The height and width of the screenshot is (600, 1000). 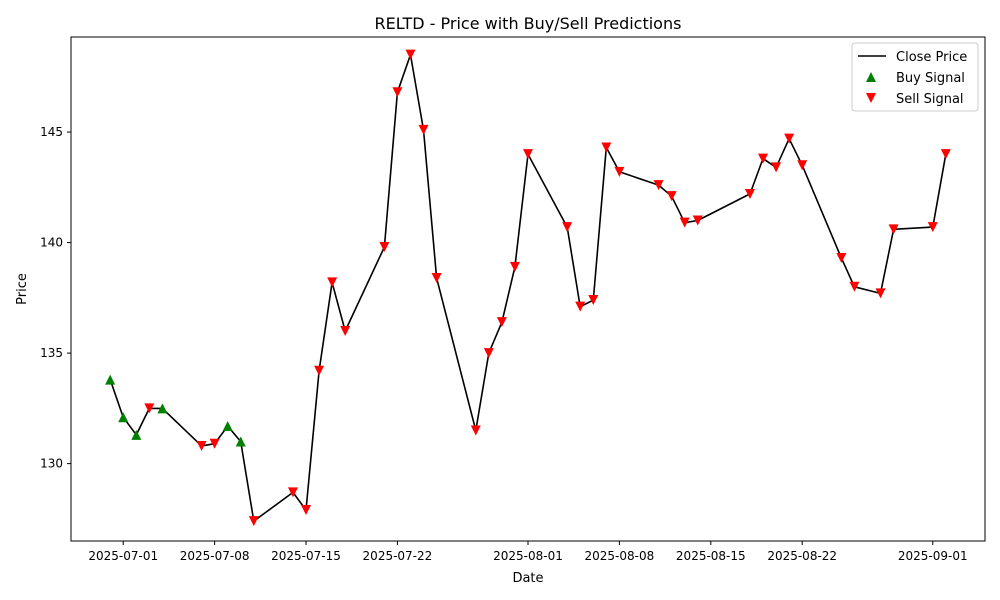 What do you see at coordinates (22, 289) in the screenshot?
I see `y-axis-label: Price` at bounding box center [22, 289].